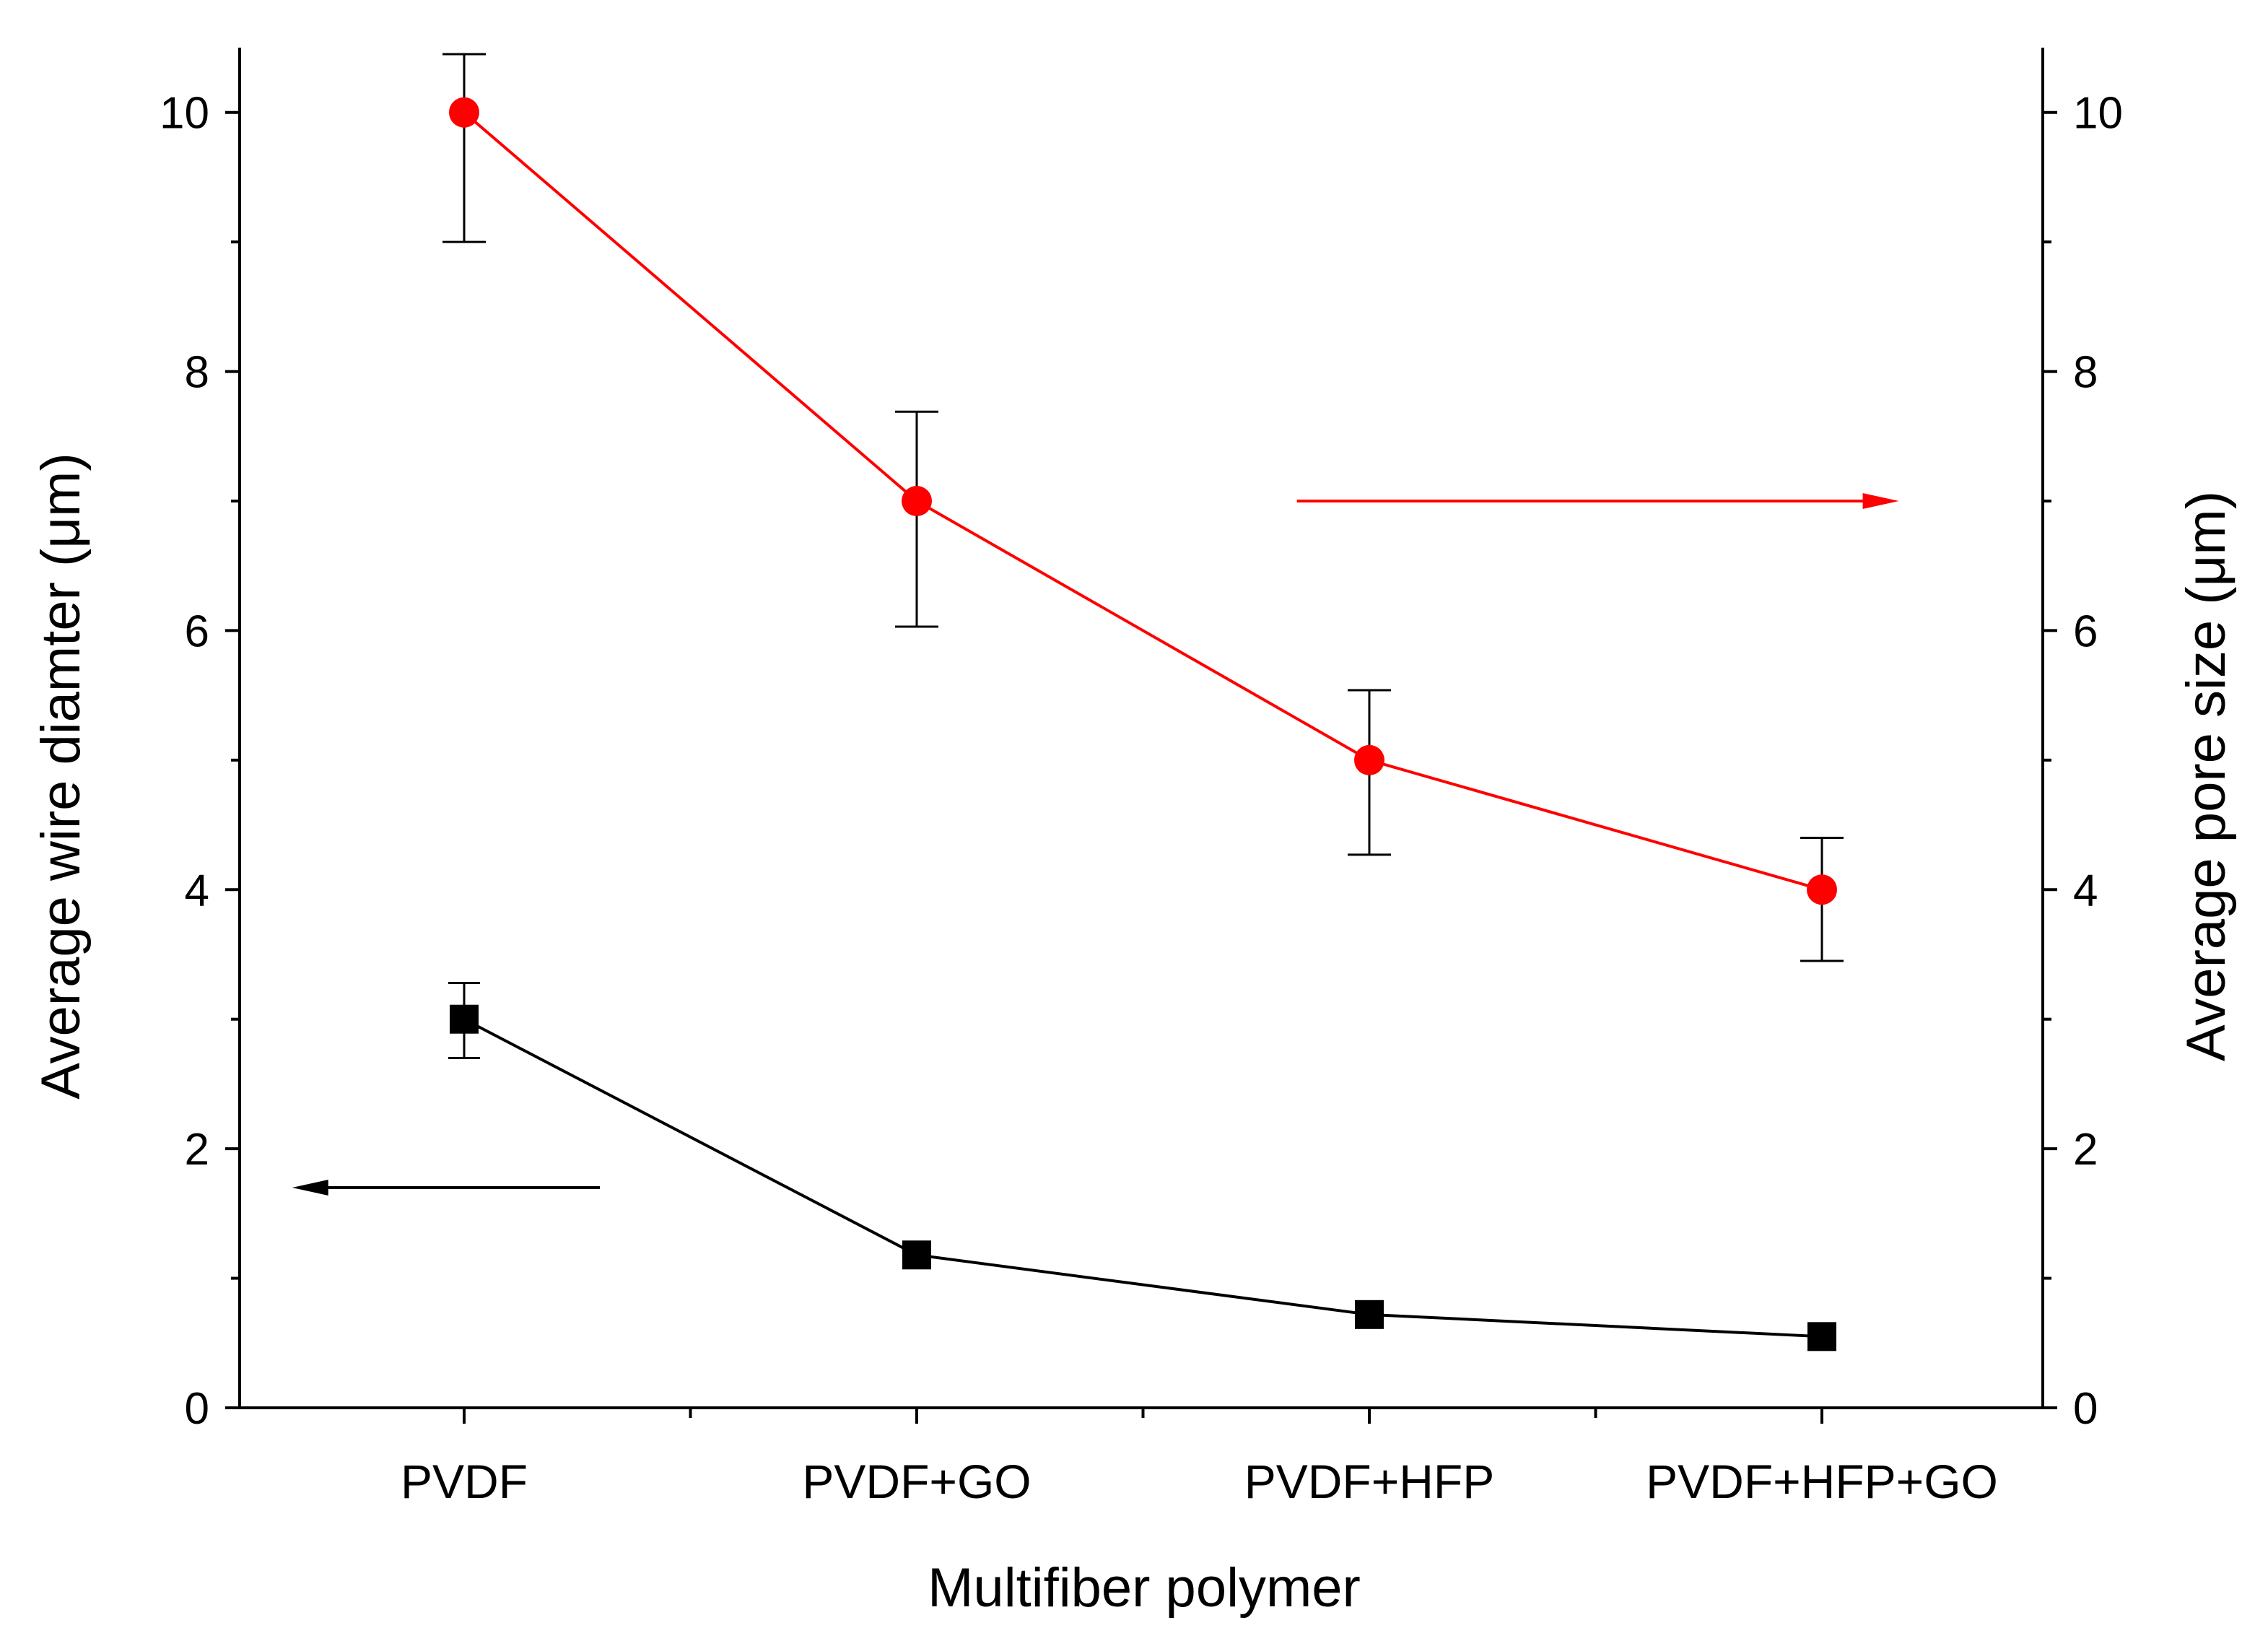 The image size is (2268, 1641). I want to click on y-right-tick-label: 4, so click(2085, 890).